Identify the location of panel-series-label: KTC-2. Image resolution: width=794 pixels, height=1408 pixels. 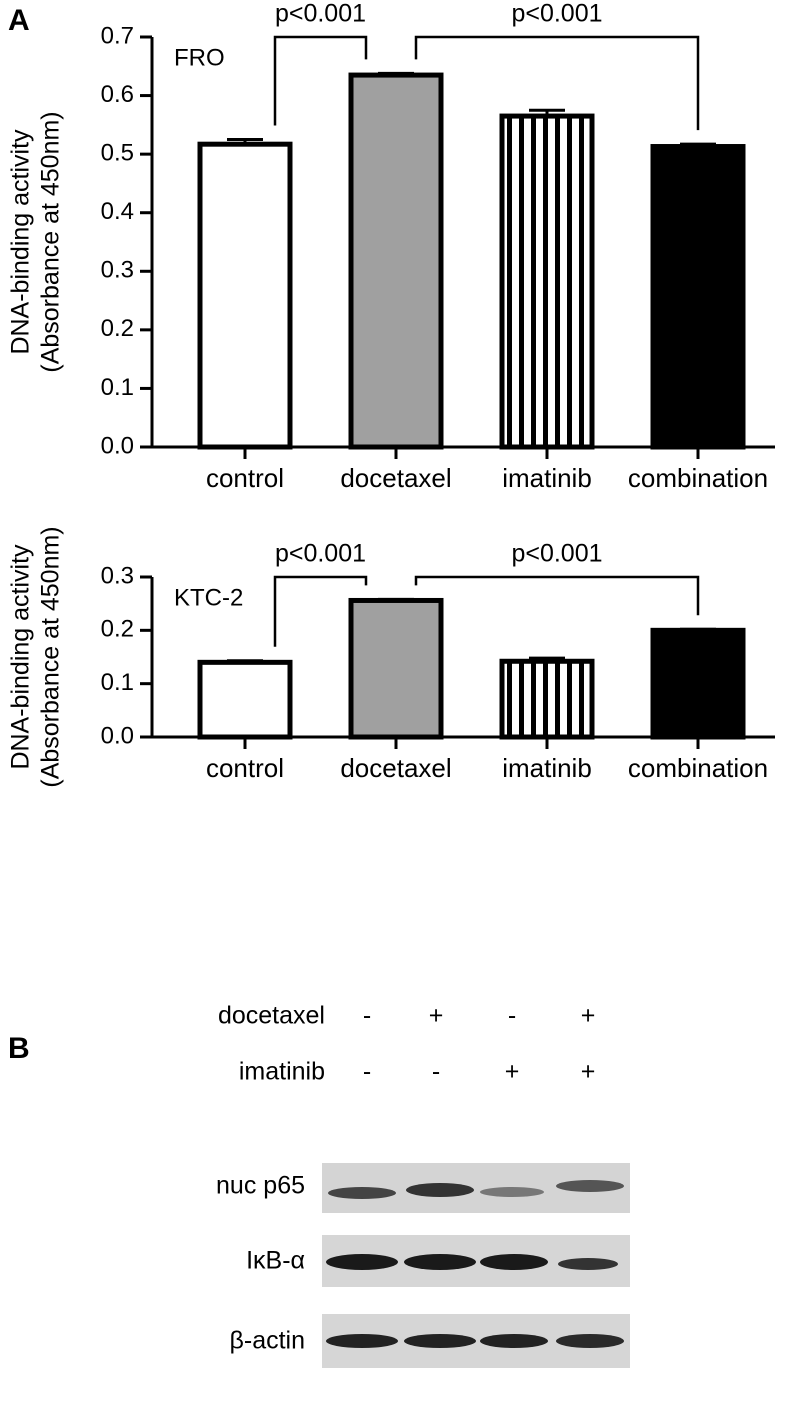
(208, 597).